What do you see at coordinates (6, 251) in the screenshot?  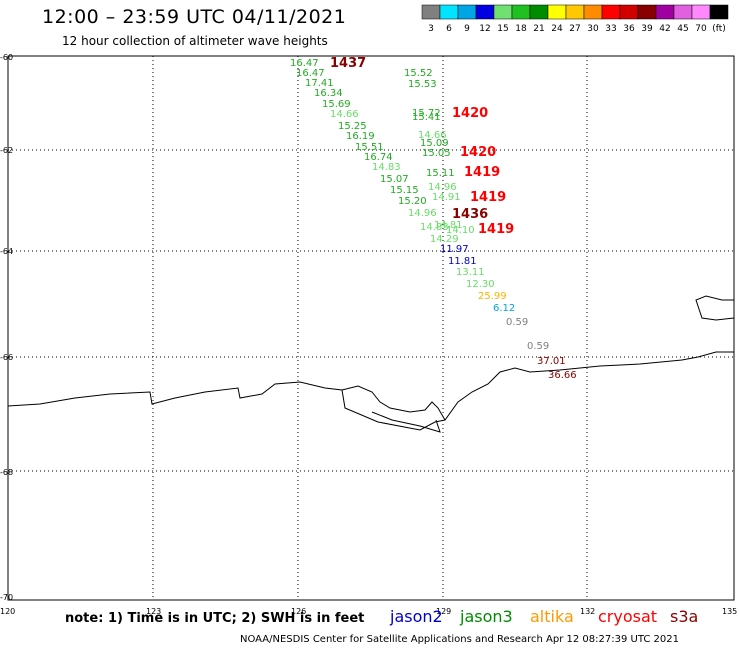 I see `lat-label: -64` at bounding box center [6, 251].